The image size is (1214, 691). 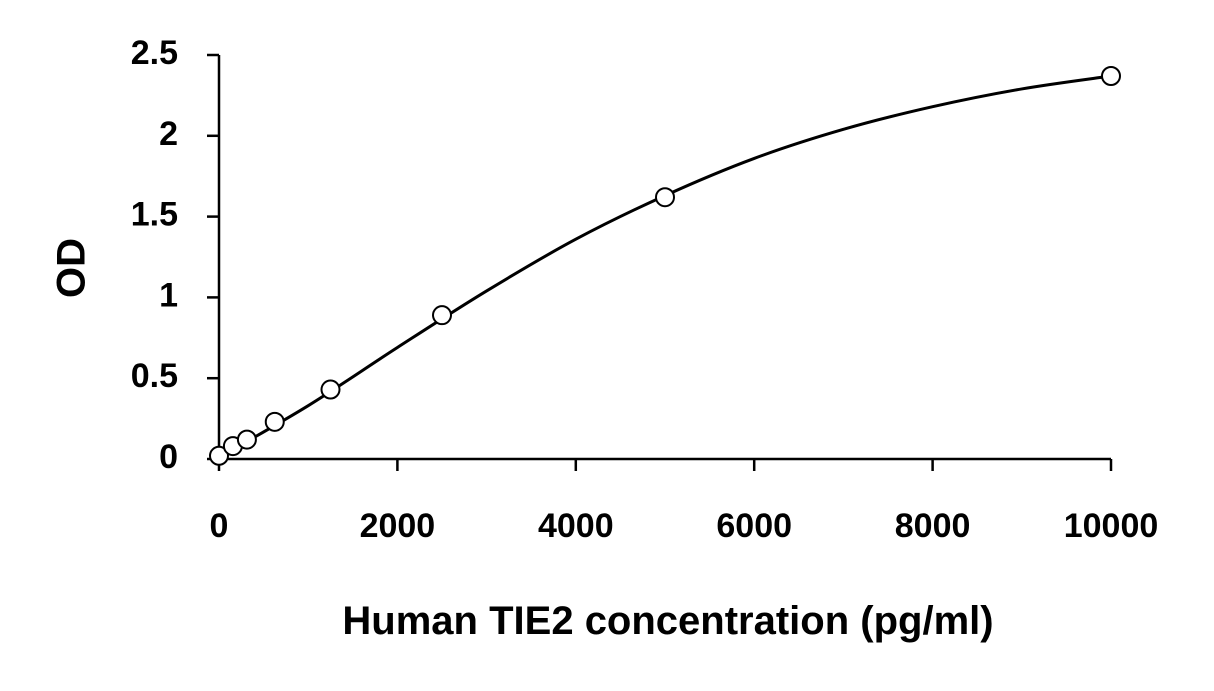 I want to click on y-ticks: 0 0.5 1 1.5 2 2.5, so click(x=175, y=255).